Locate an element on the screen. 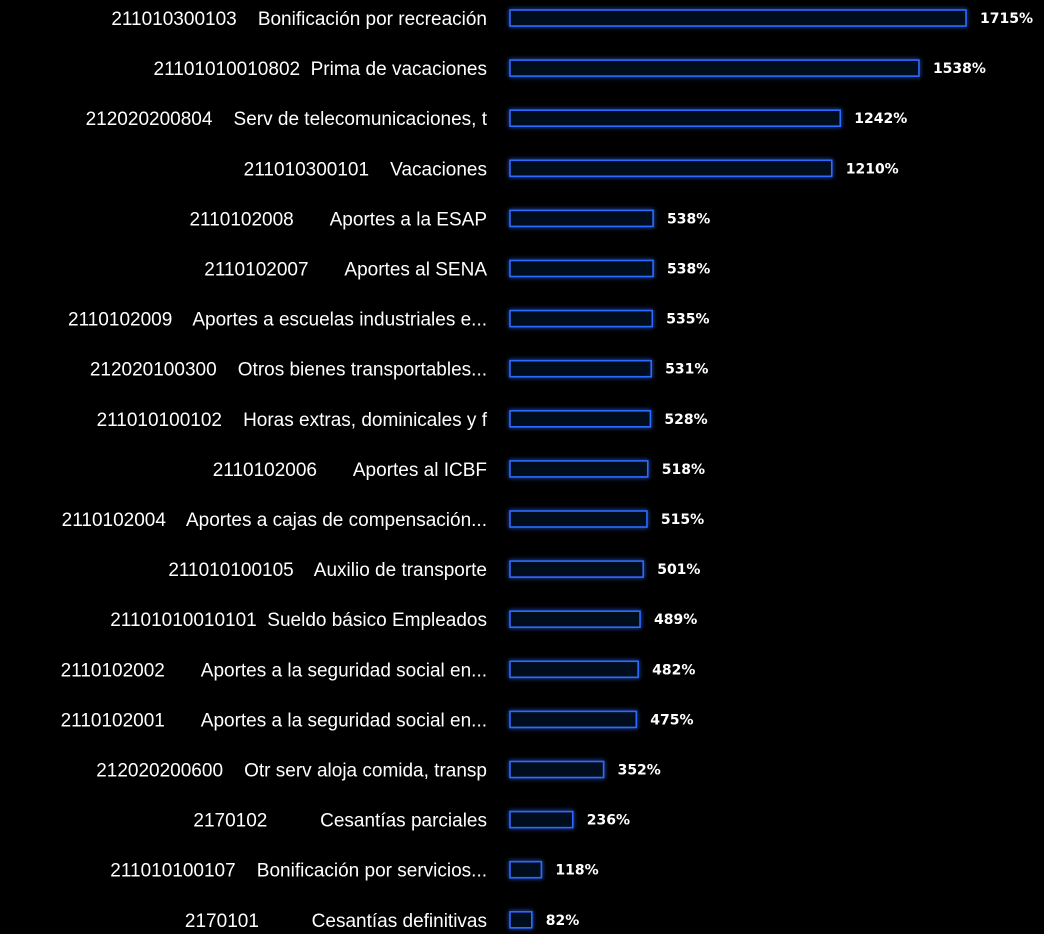  category-label: 2170101 Cesantías definitivas is located at coordinates (336, 921).